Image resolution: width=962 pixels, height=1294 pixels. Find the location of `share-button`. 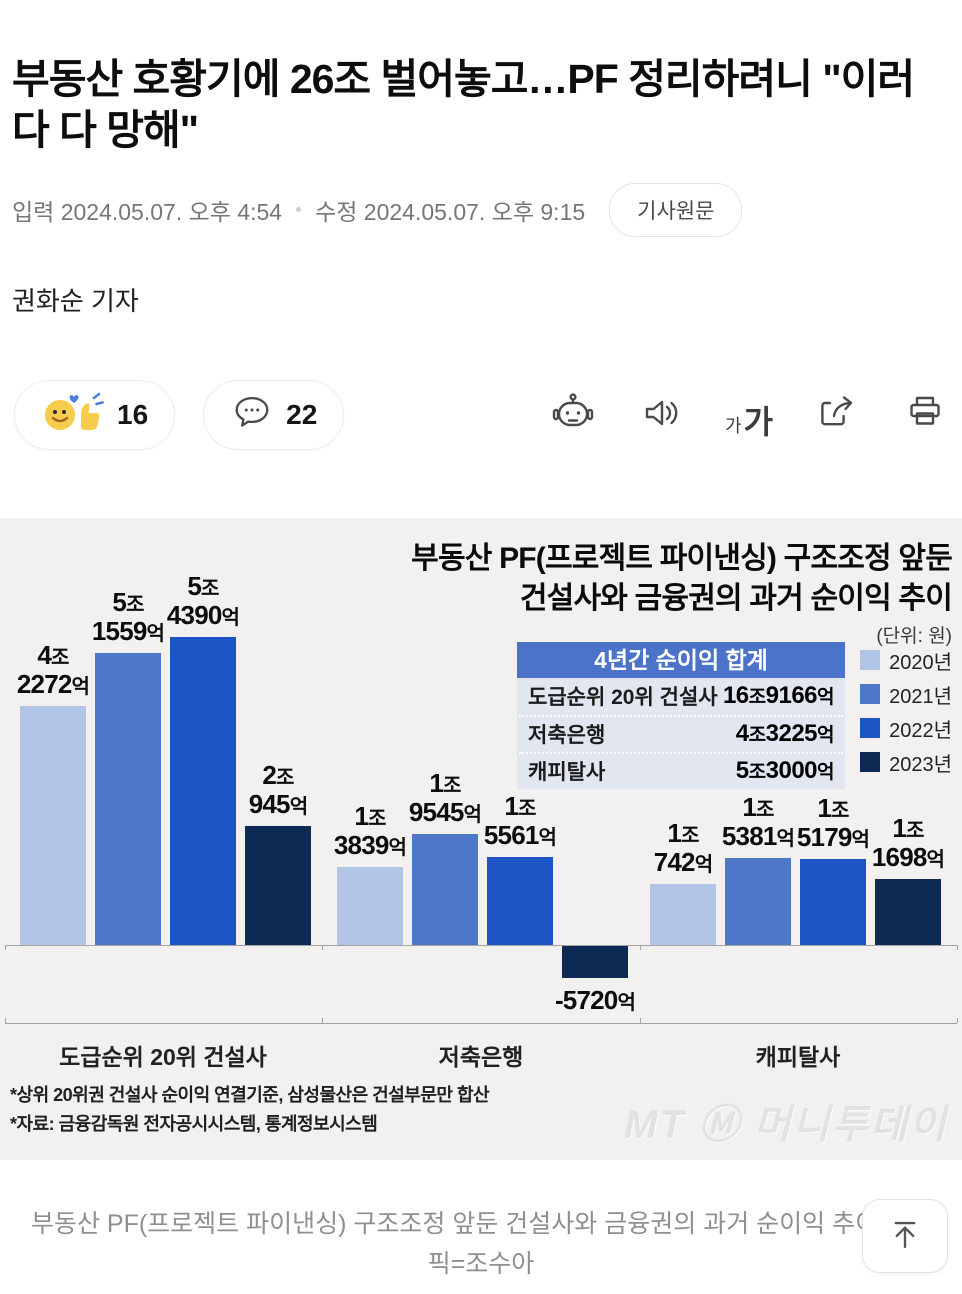

share-button is located at coordinates (837, 415).